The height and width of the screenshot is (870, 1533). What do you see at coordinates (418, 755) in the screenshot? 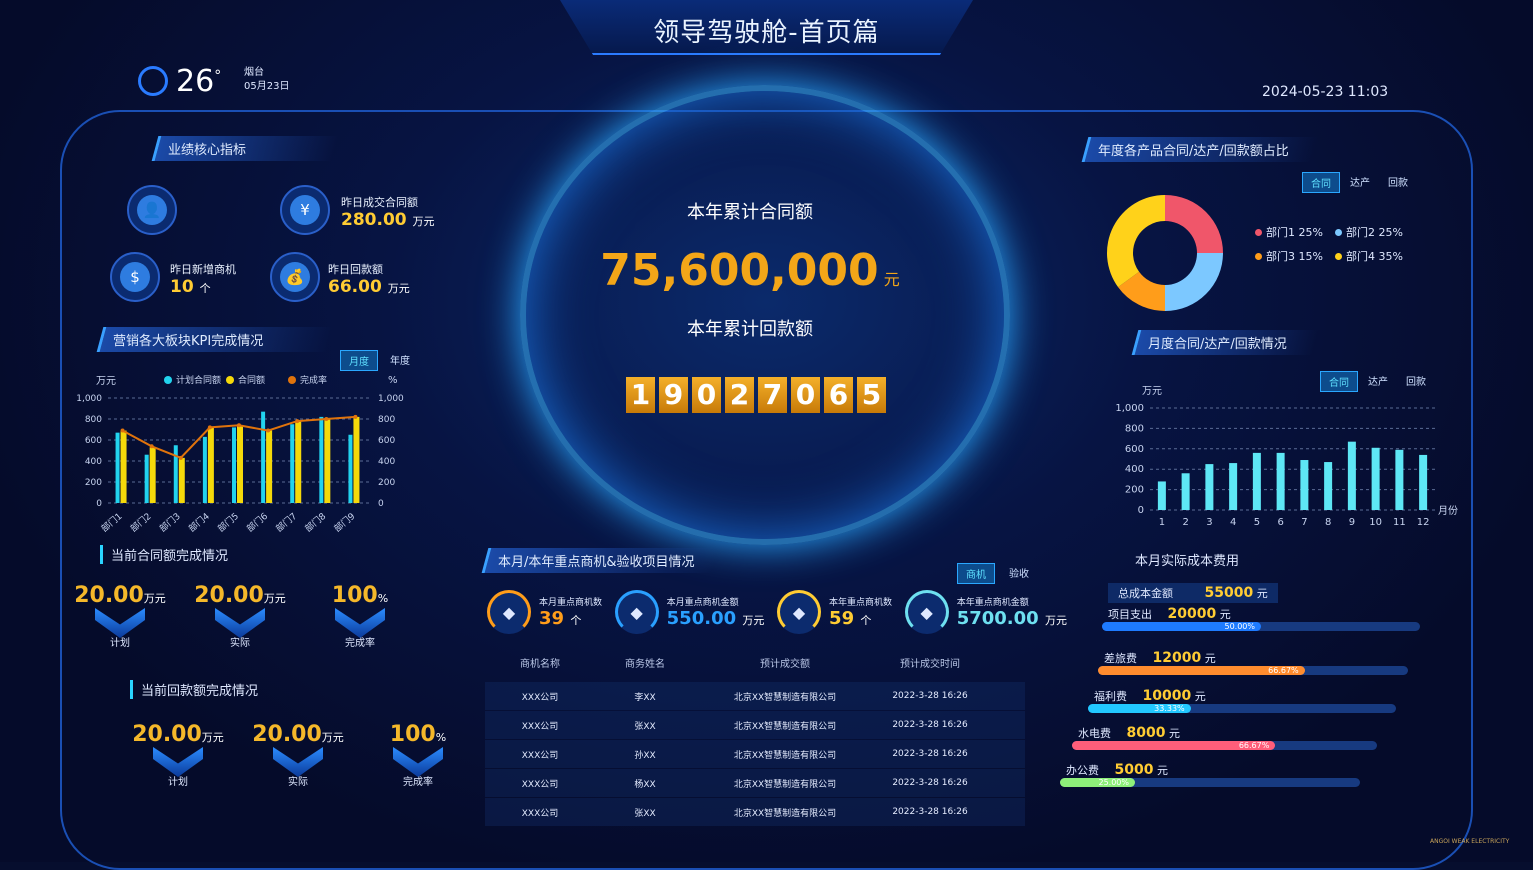
I see `done-item: 100% 完成率` at bounding box center [418, 755].